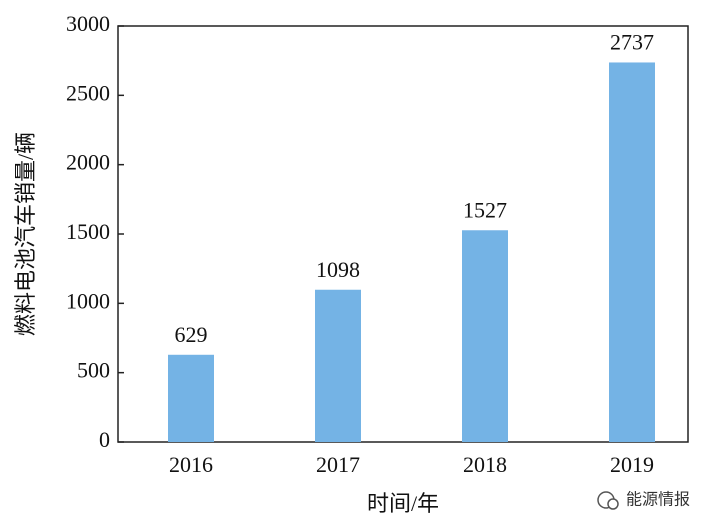 This screenshot has width=718, height=530. What do you see at coordinates (88, 300) in the screenshot?
I see `y-tick-label: 1000` at bounding box center [88, 300].